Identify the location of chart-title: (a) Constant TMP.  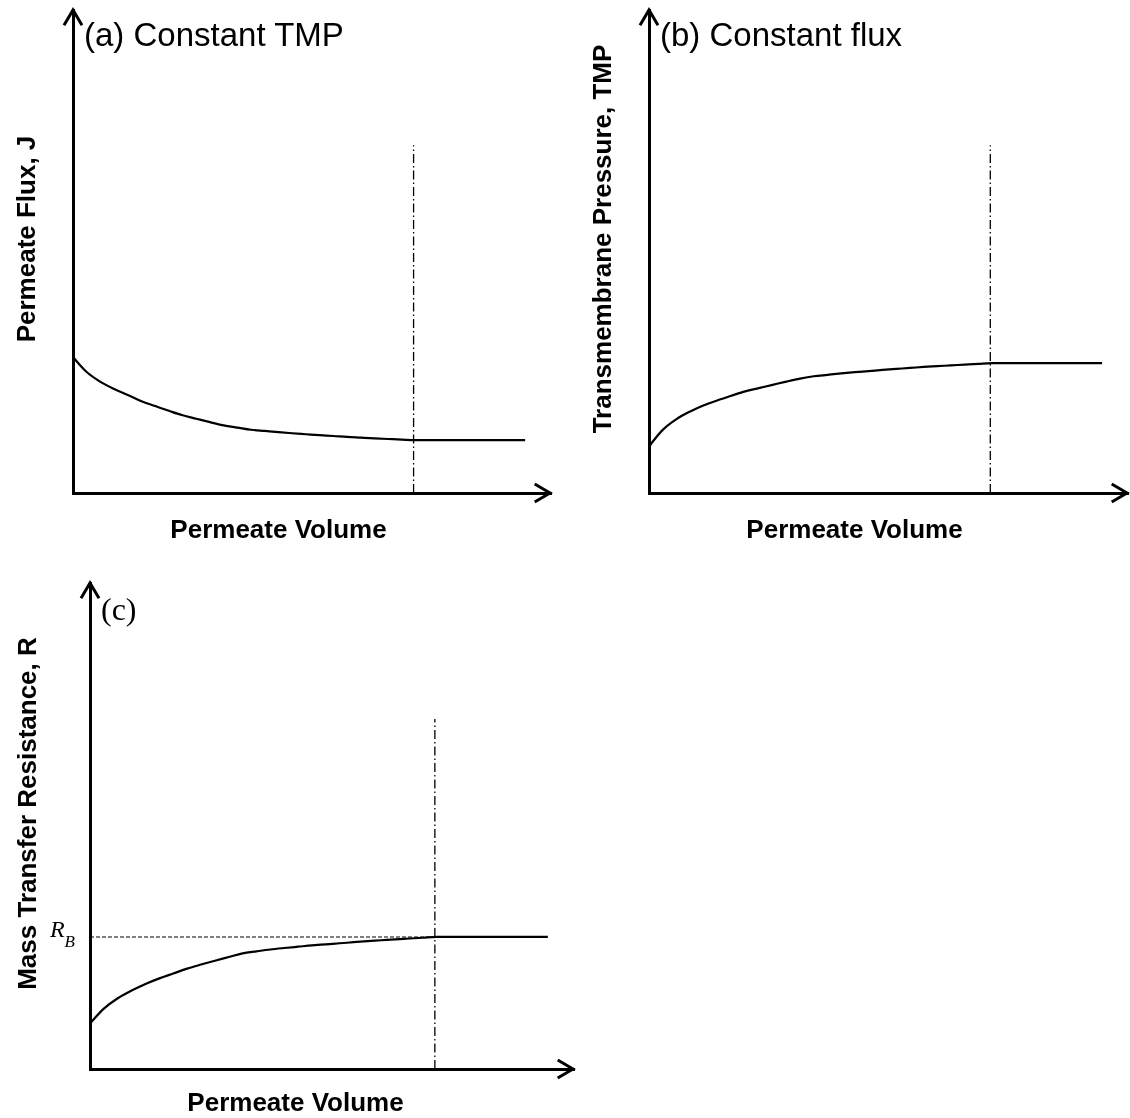
(214, 34).